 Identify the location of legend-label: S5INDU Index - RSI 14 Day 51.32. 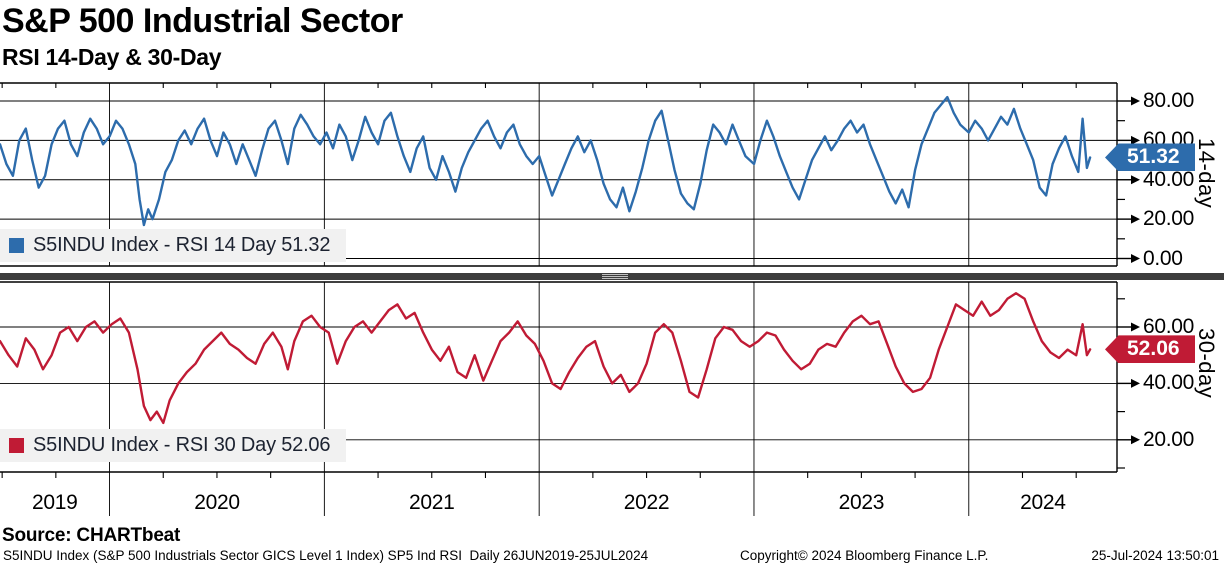
(182, 245).